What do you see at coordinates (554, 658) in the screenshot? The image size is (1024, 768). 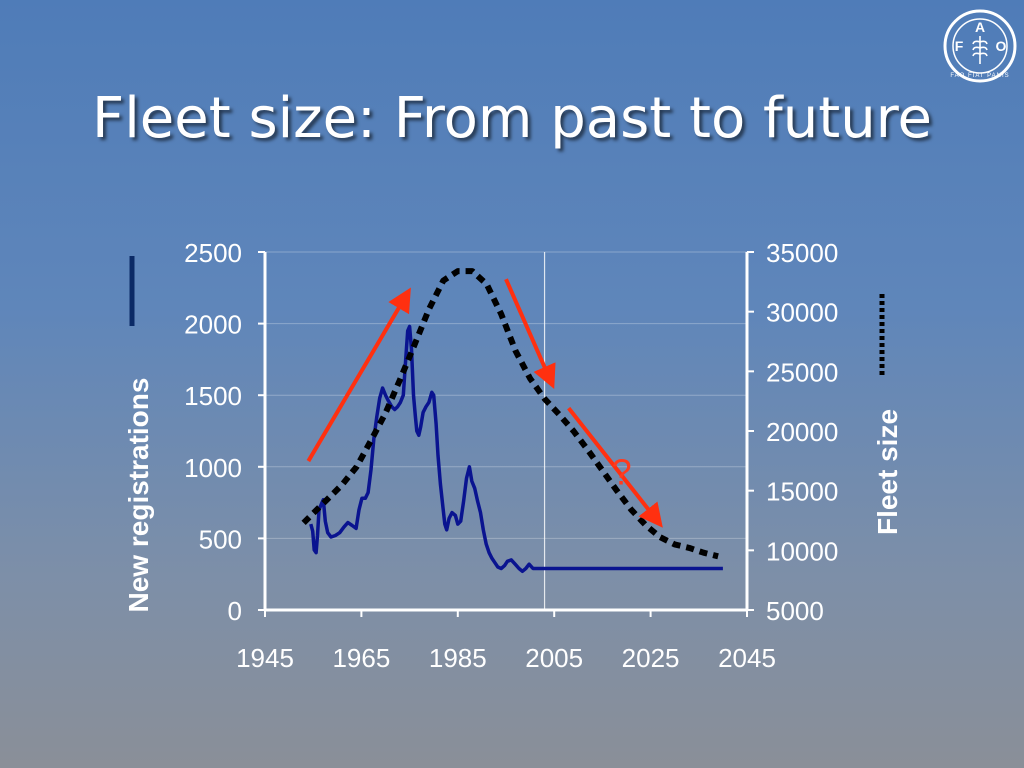 I see `x-tick-label: 2005` at bounding box center [554, 658].